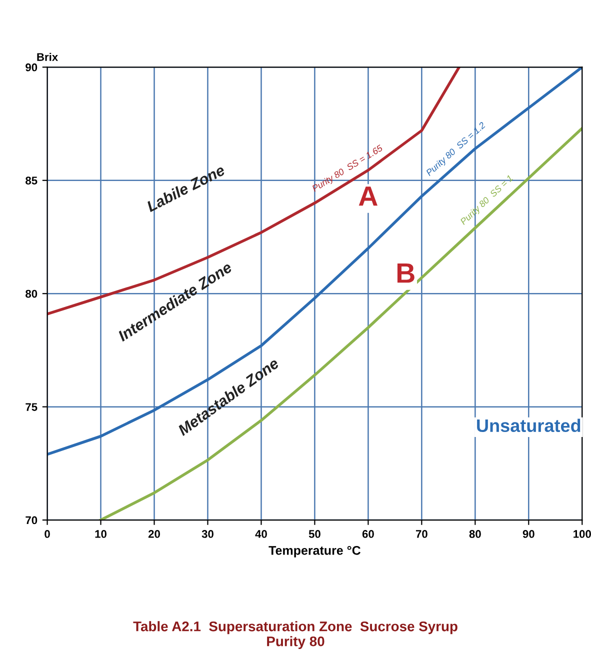  What do you see at coordinates (32, 407) in the screenshot?
I see `y-tick-label: 75` at bounding box center [32, 407].